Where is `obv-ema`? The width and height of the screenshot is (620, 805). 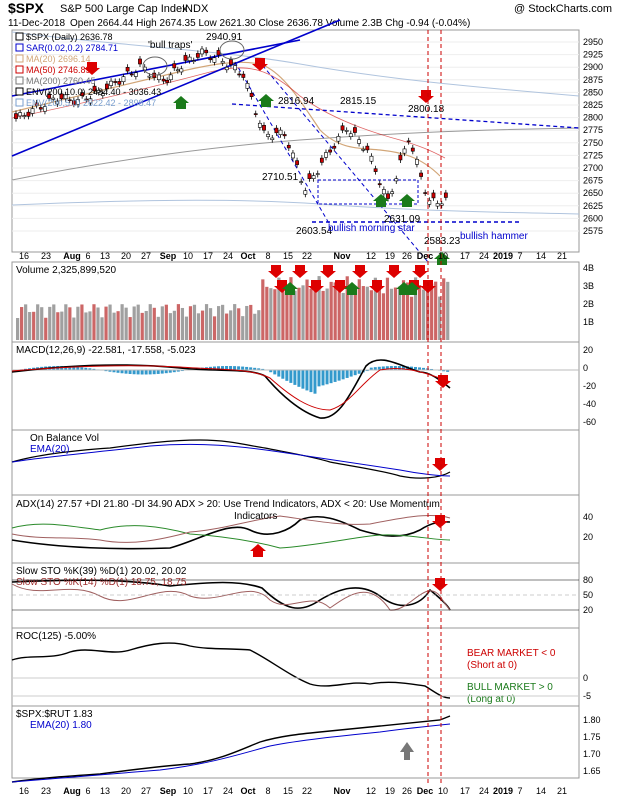
obv-ema is located at coordinates (231, 460).